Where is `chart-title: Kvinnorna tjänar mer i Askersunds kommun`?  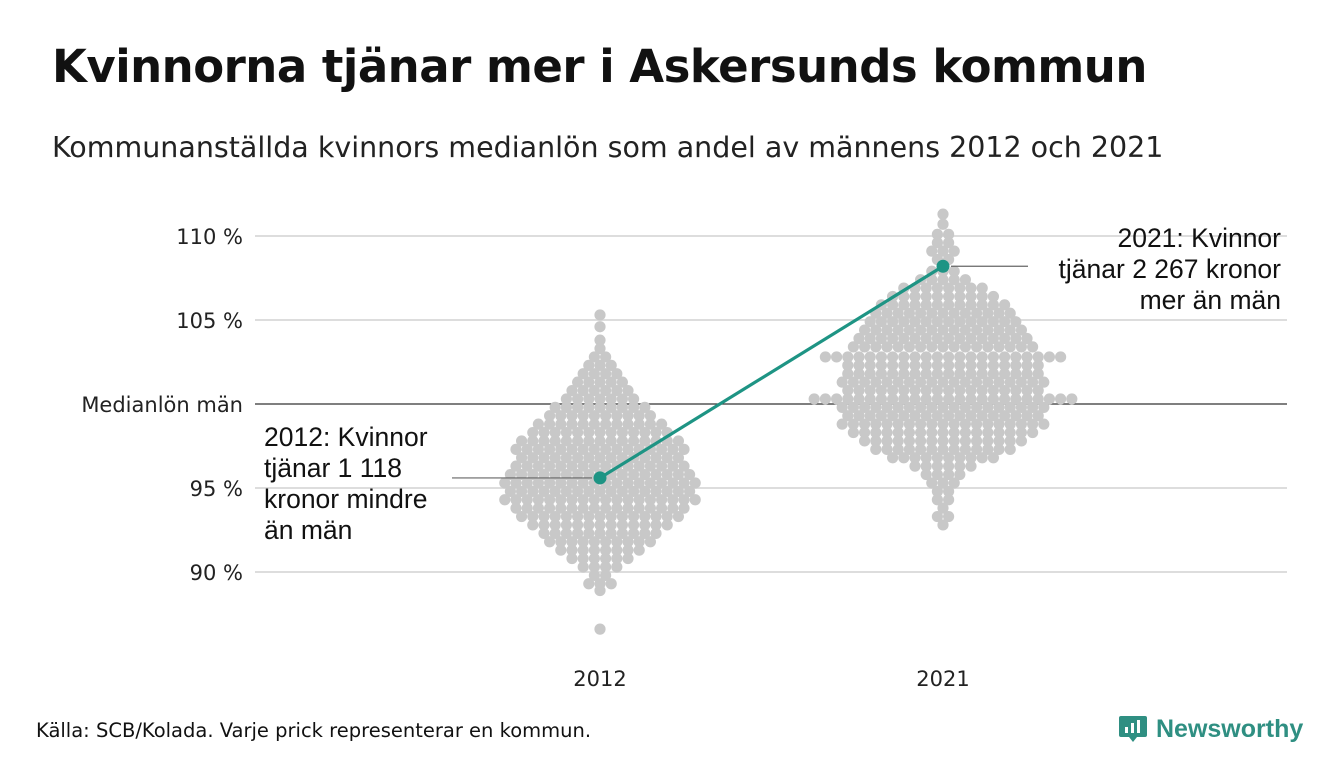 chart-title: Kvinnorna tjänar mer i Askersunds kommun is located at coordinates (599, 66).